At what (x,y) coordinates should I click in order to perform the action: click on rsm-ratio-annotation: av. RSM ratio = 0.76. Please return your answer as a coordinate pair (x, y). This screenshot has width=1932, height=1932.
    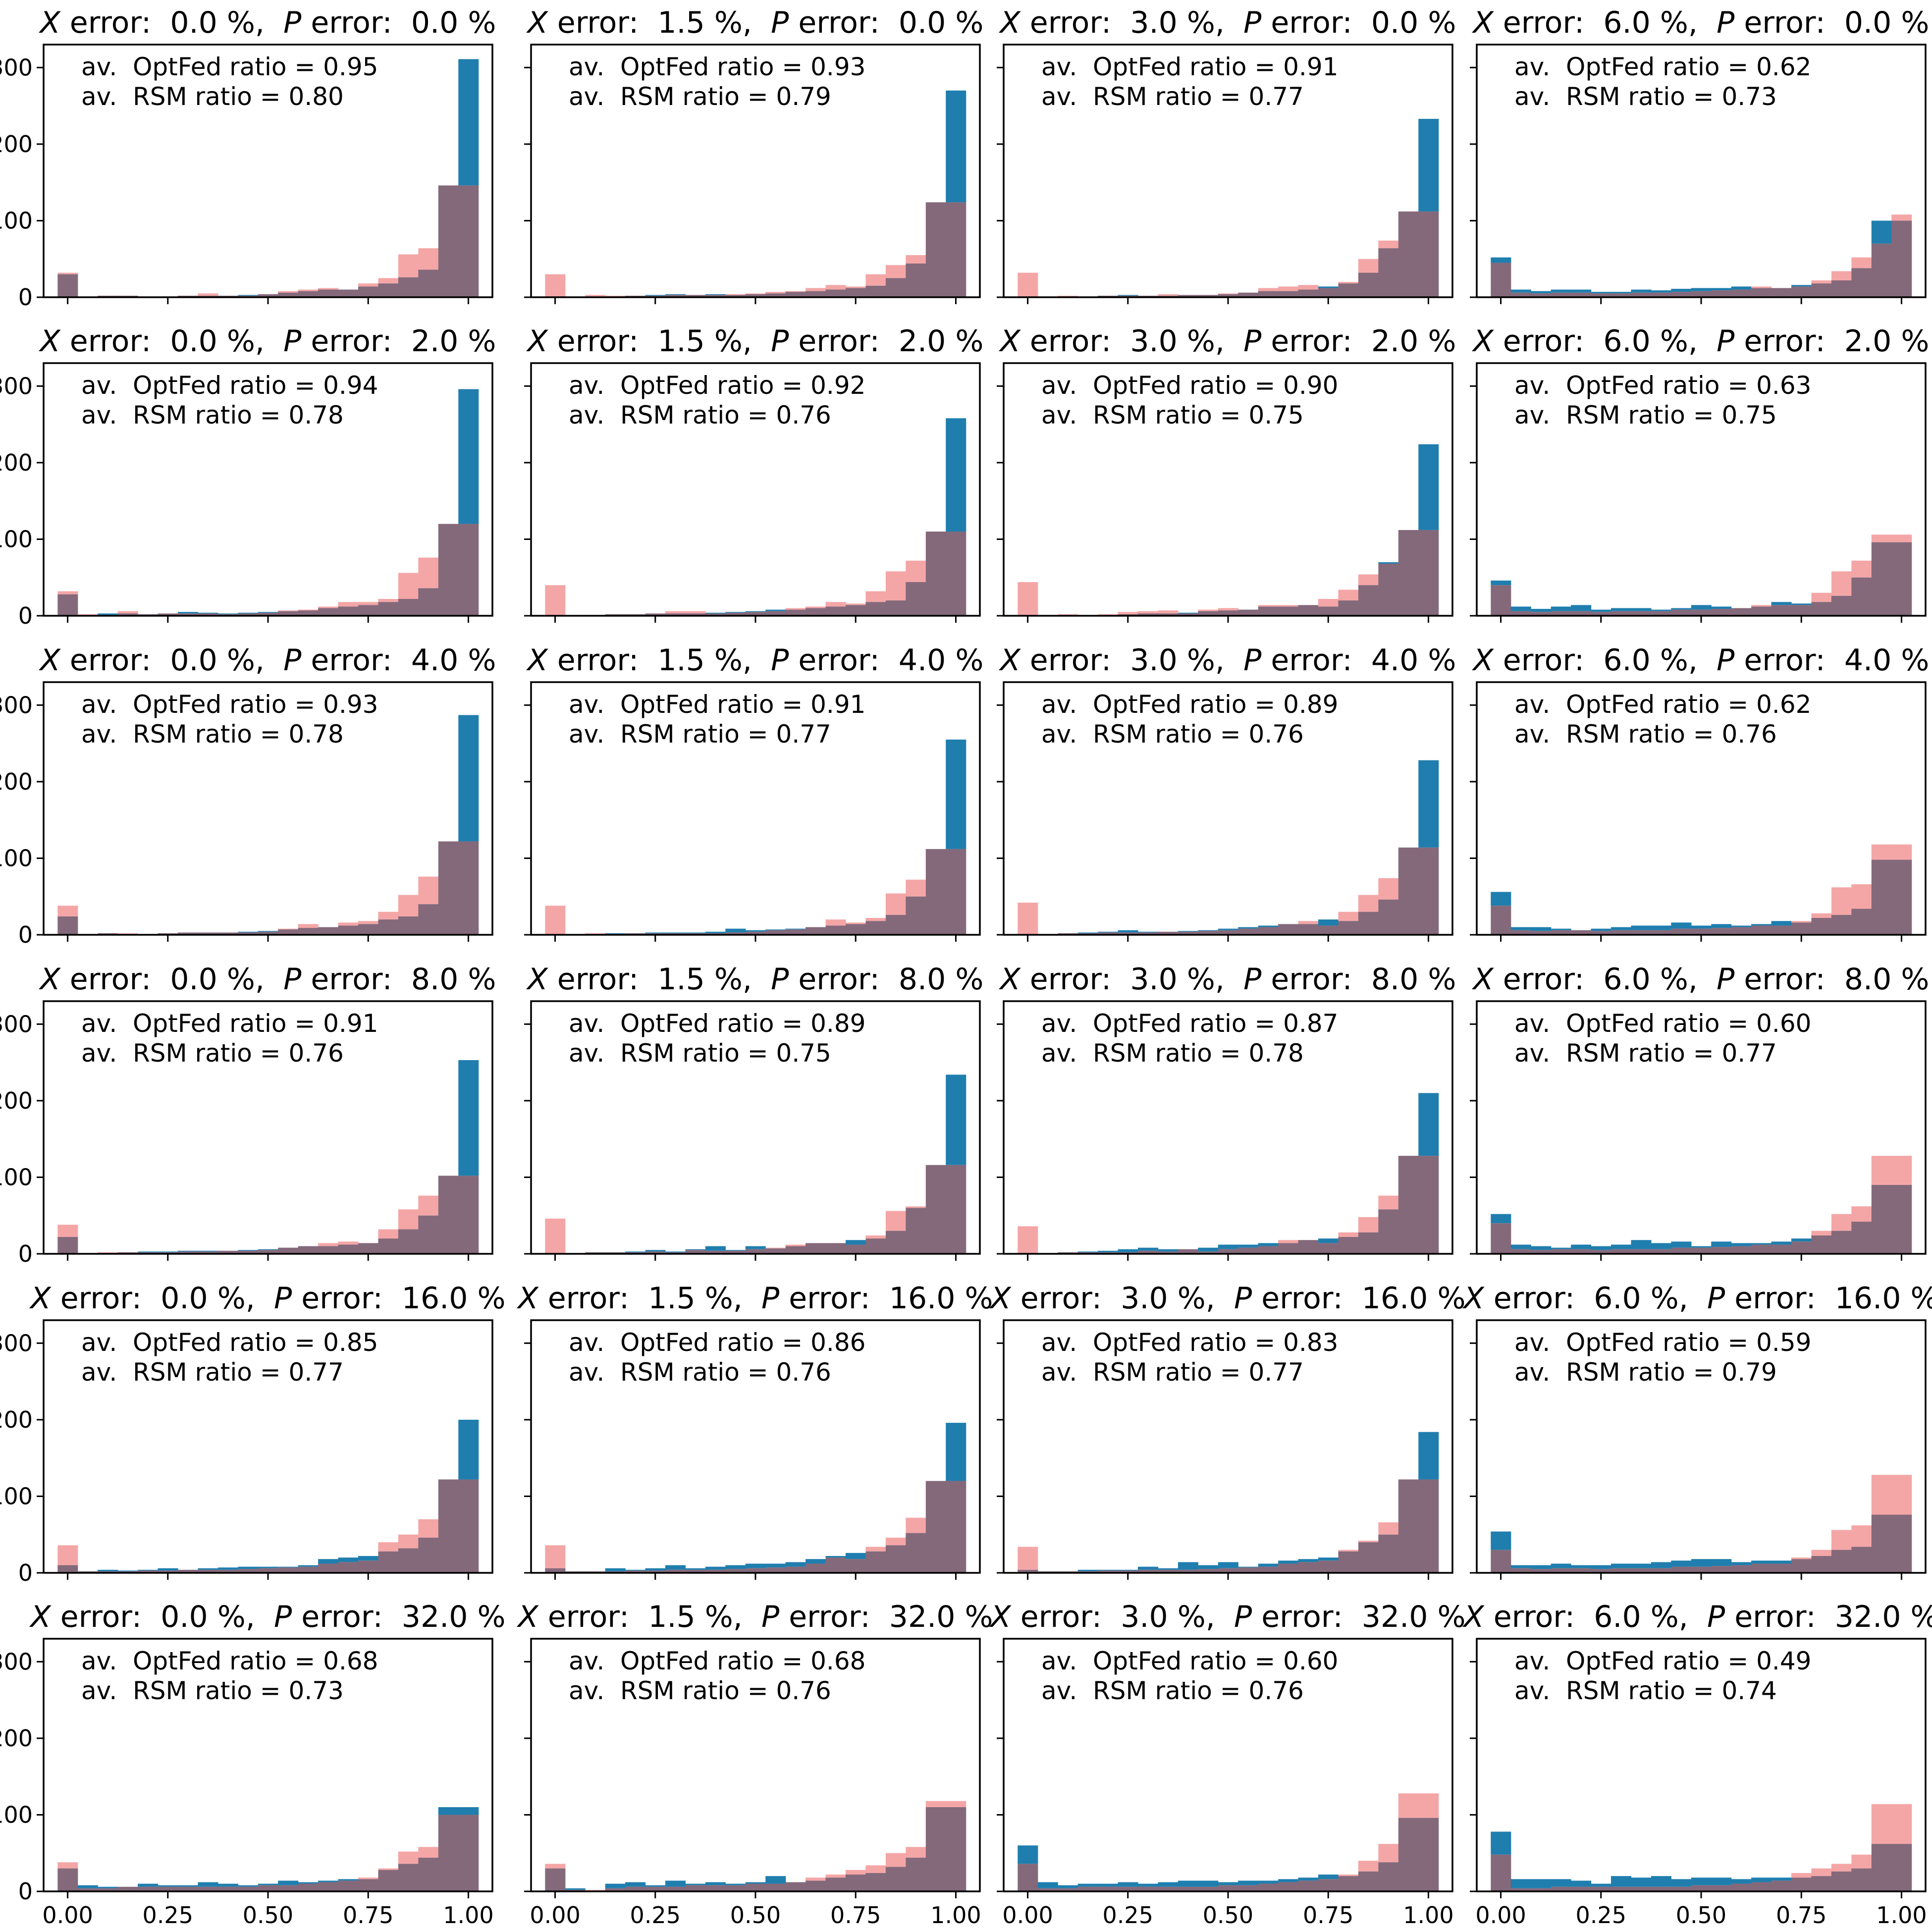
    Looking at the image, I should click on (1172, 1691).